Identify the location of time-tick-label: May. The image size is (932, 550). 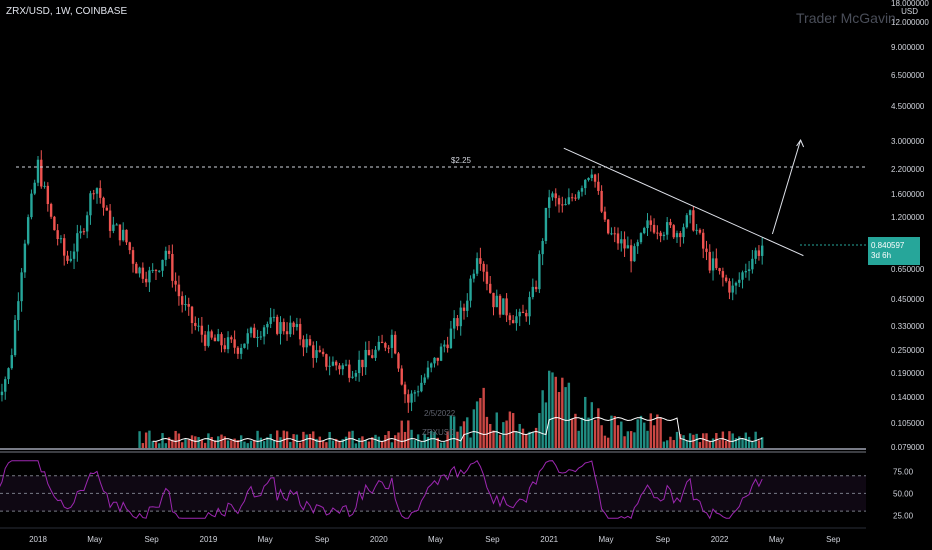
(605, 539).